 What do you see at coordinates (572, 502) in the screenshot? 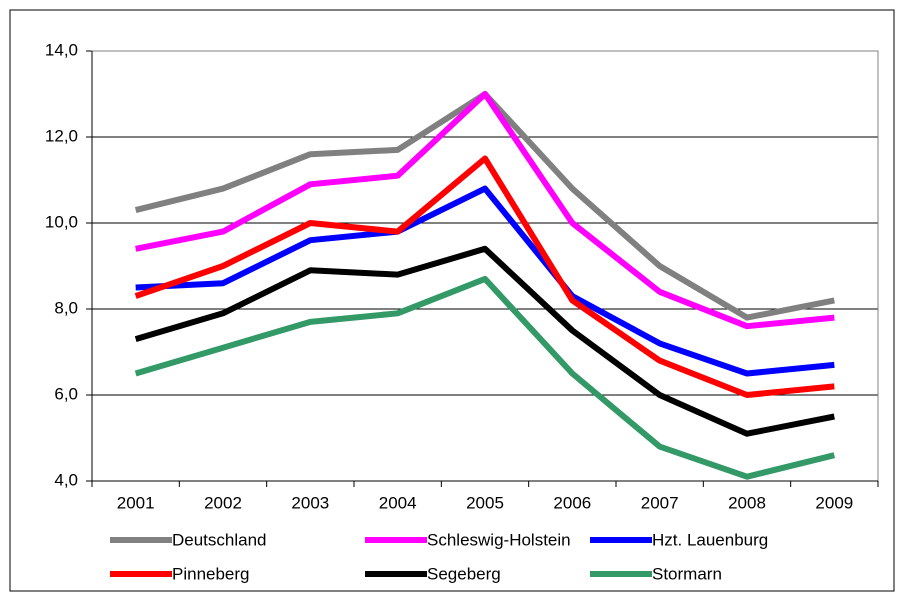
I see `x-tick-label: 2006` at bounding box center [572, 502].